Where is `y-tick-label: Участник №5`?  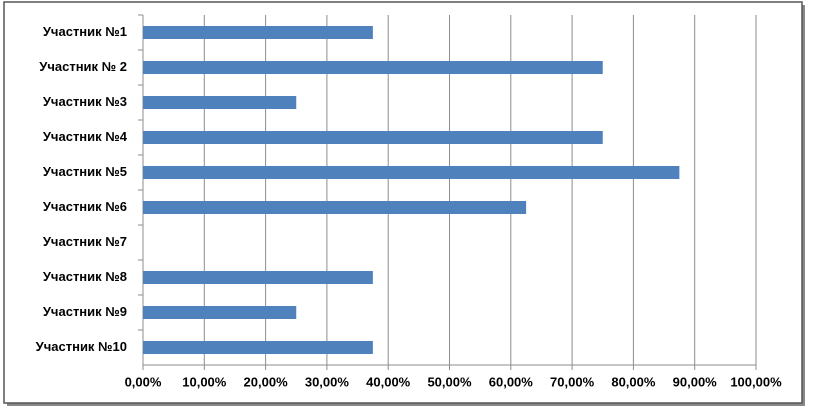 y-tick-label: Участник №5 is located at coordinates (85, 171).